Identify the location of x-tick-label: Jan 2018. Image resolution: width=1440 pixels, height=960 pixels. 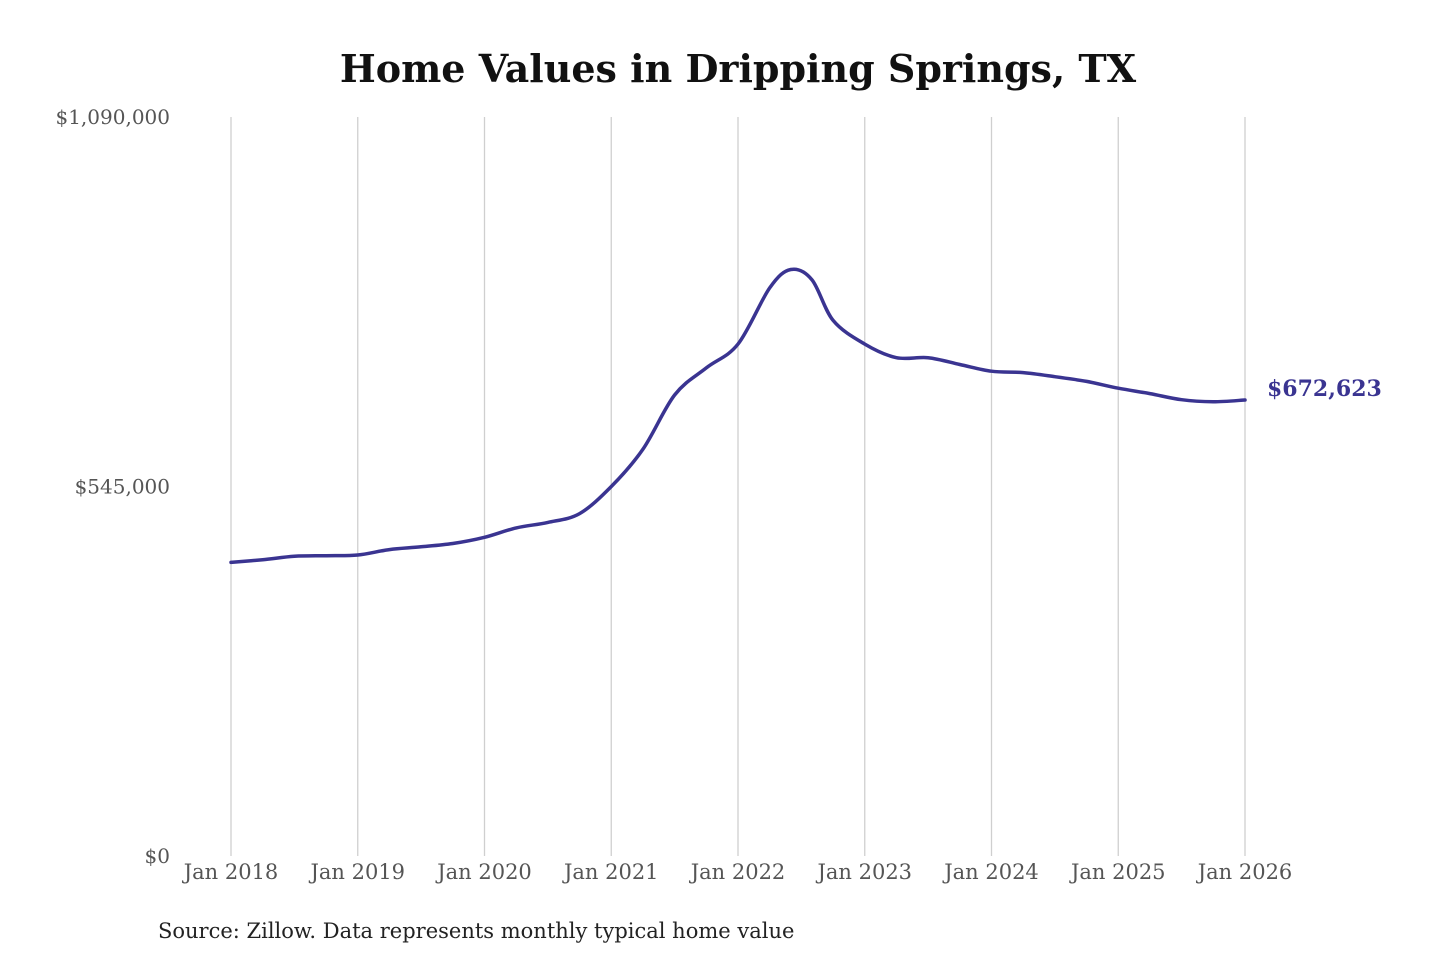
(230, 872).